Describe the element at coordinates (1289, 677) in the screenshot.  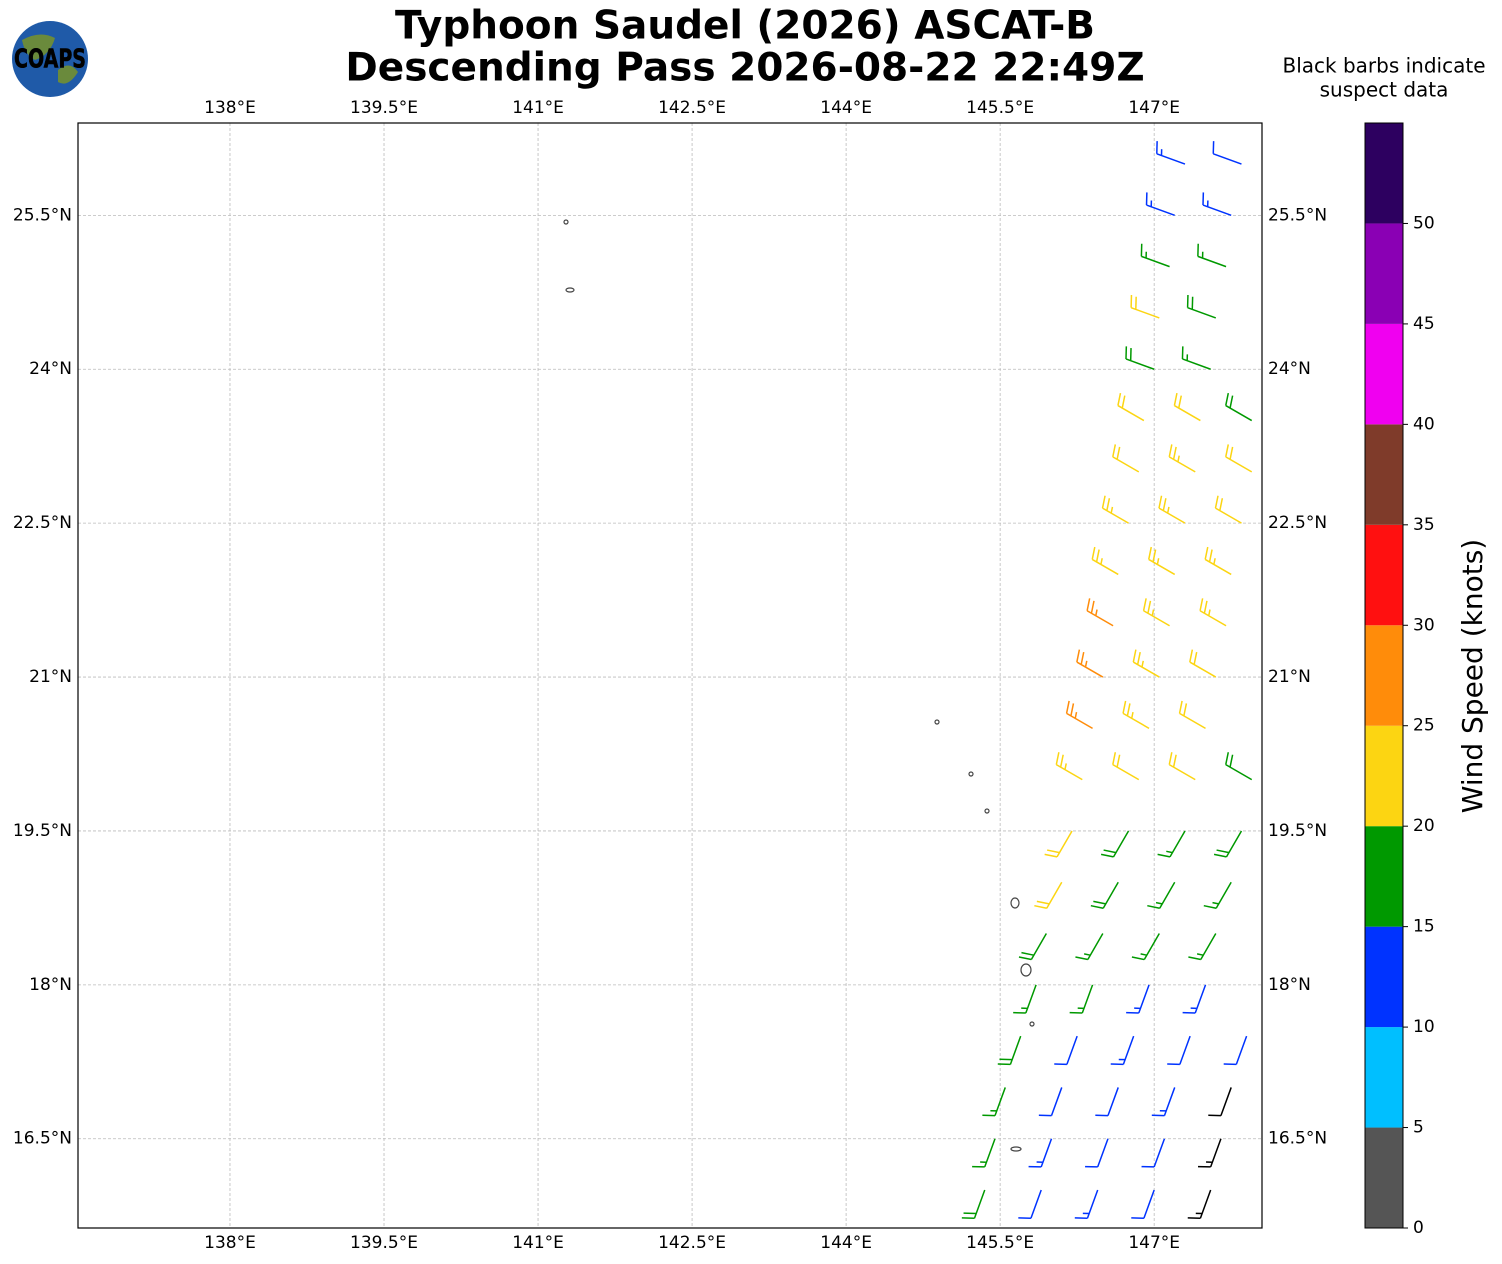
I see `y-tick-label: 21°N` at that location.